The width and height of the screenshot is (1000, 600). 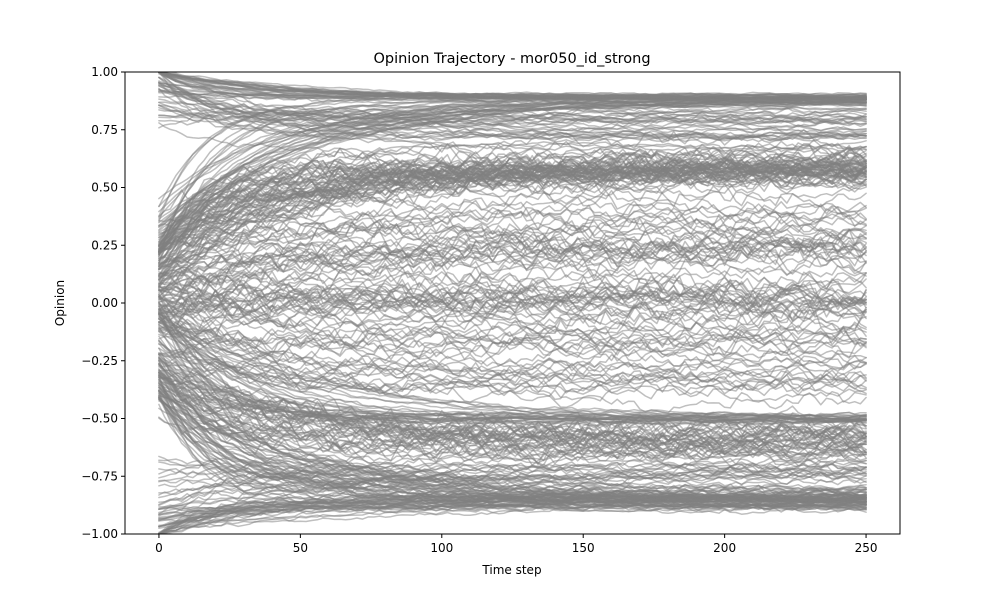 What do you see at coordinates (159, 548) in the screenshot?
I see `x-tick-label: 0` at bounding box center [159, 548].